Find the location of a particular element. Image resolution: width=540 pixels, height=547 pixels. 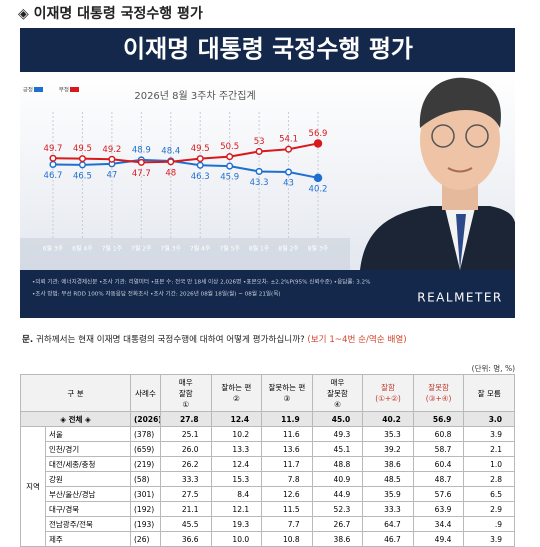

value-label: 56.9 is located at coordinates (318, 134).